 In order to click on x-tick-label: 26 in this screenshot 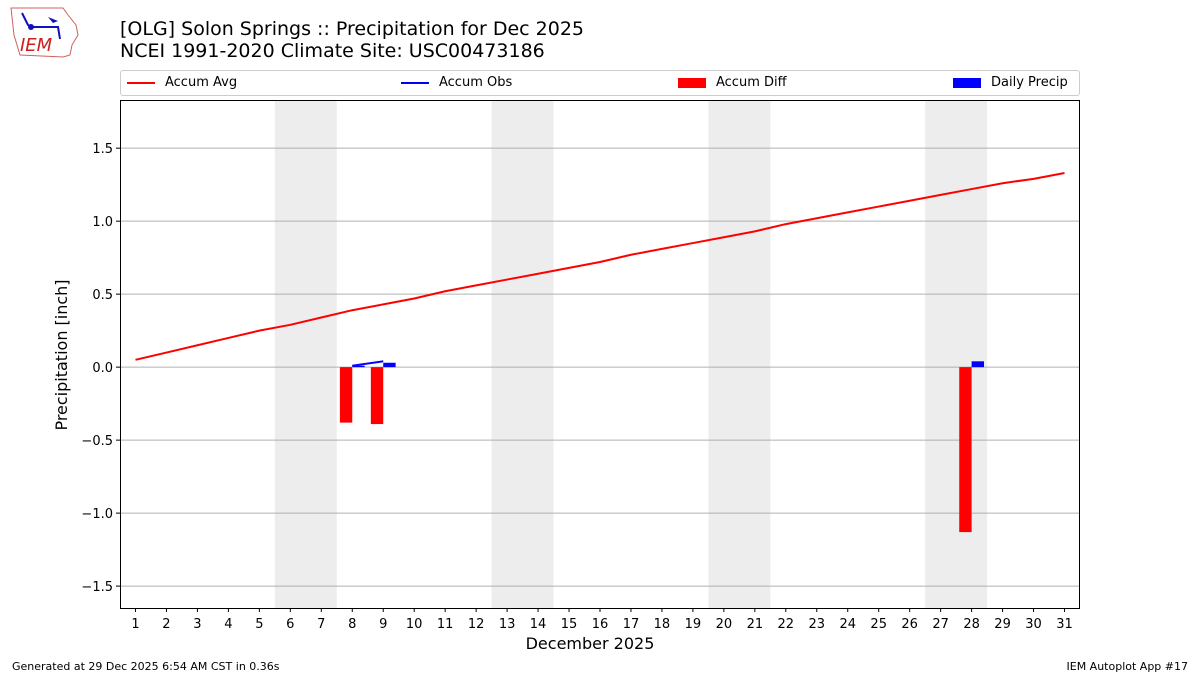, I will do `click(909, 624)`.